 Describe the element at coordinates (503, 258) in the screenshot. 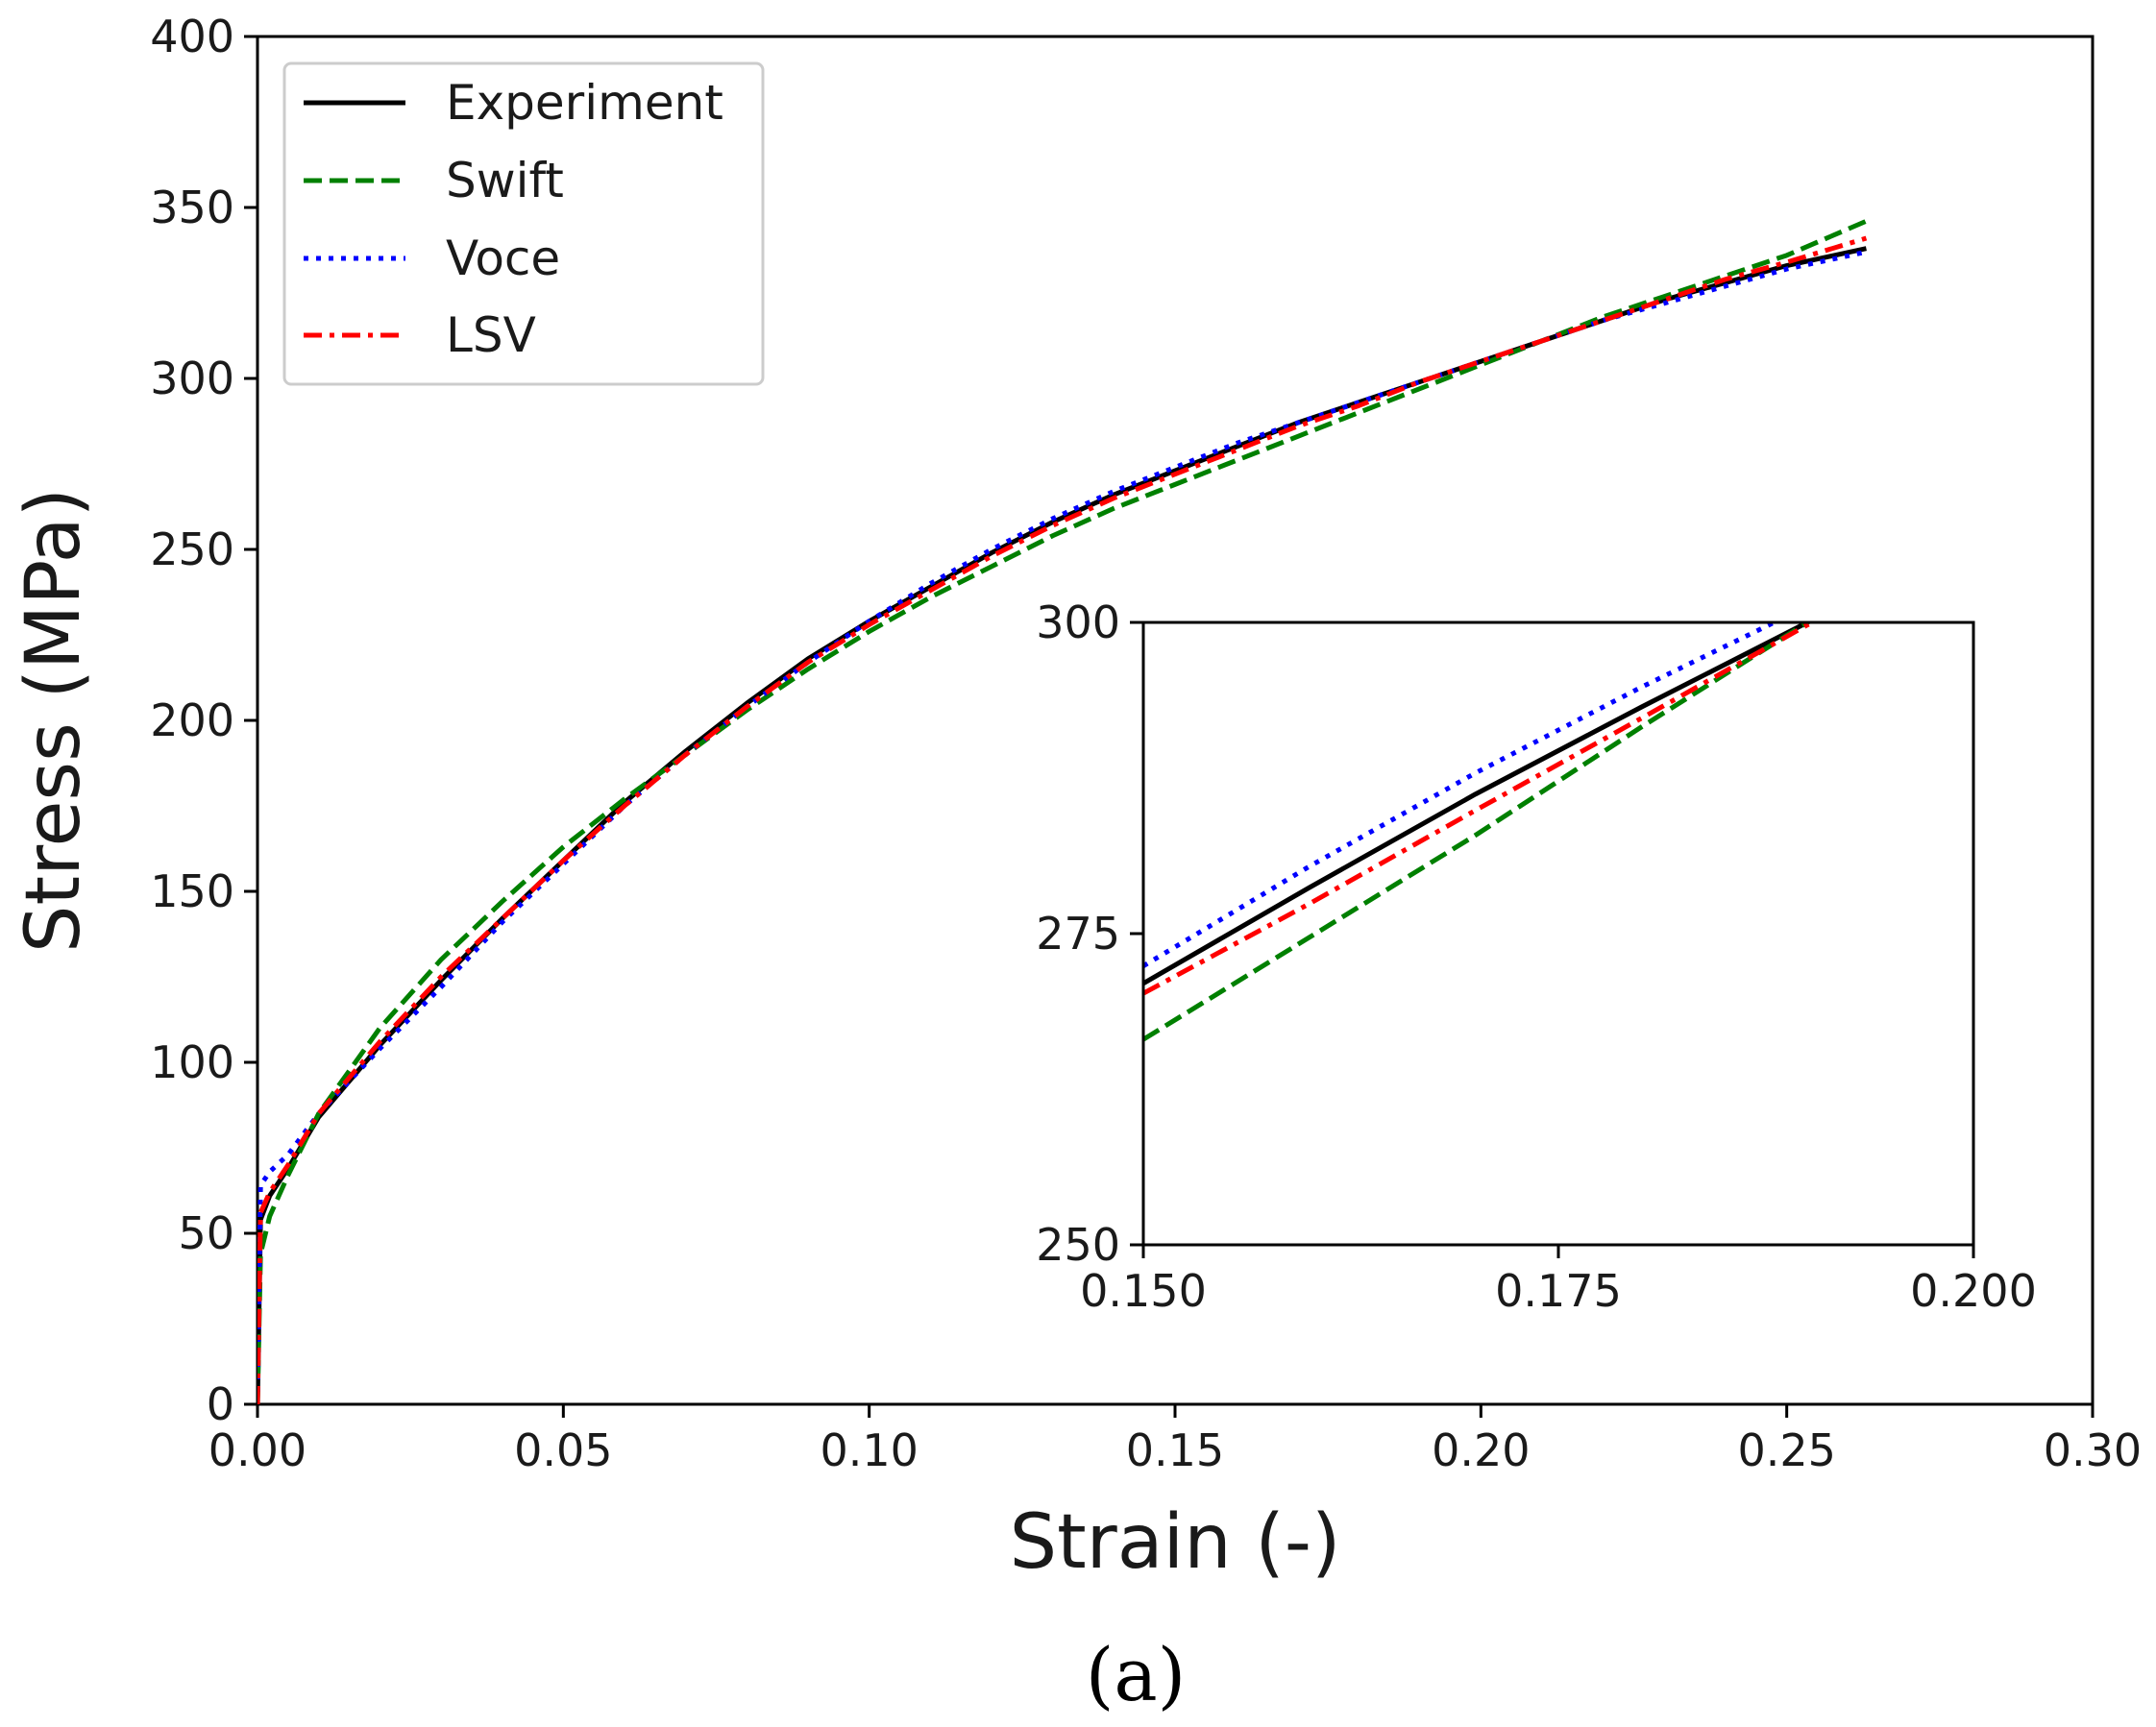

I see `legend-label-voce: Voce` at that location.